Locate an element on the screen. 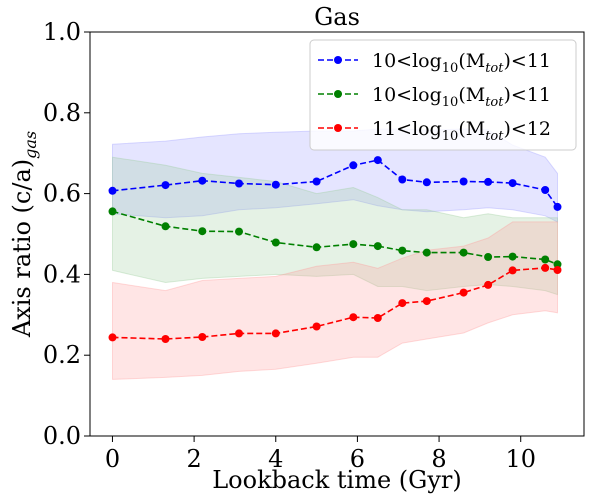 This screenshot has width=589, height=500. x-tick-label: 10 is located at coordinates (520, 459).